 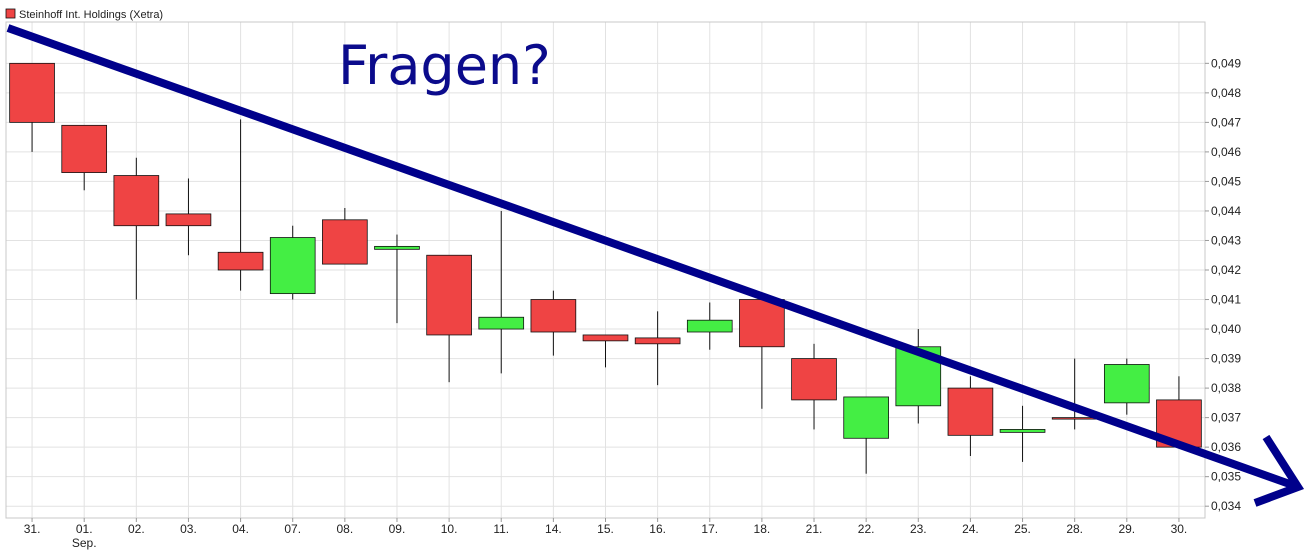 I want to click on x-tick-label: 22., so click(x=866, y=529).